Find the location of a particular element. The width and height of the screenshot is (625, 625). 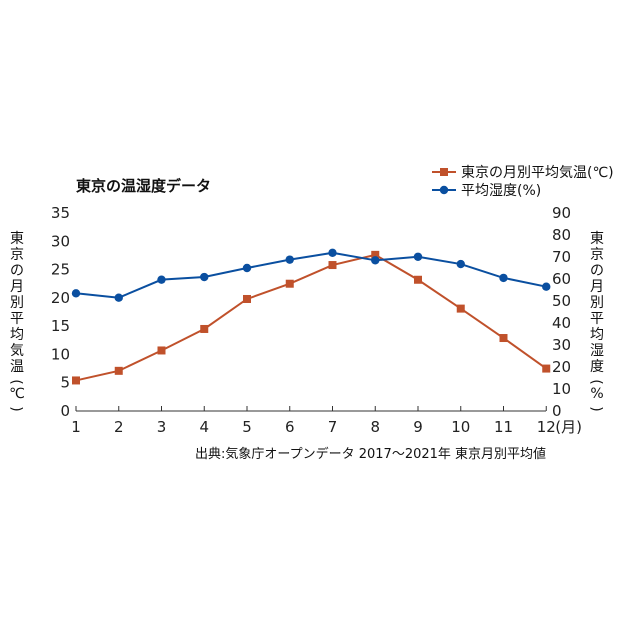

y-right-tick-label: 40 is located at coordinates (561, 323).